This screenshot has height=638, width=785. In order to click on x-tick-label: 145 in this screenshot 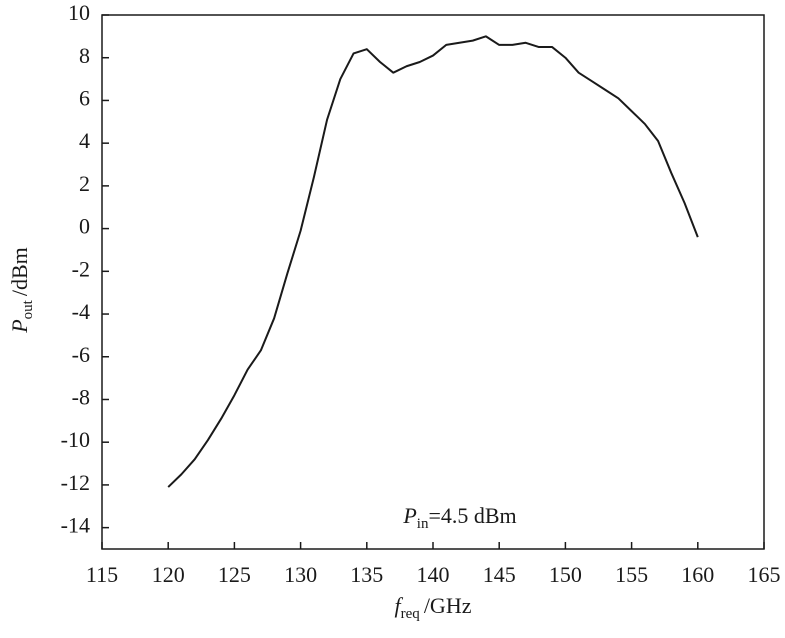, I will do `click(499, 574)`.